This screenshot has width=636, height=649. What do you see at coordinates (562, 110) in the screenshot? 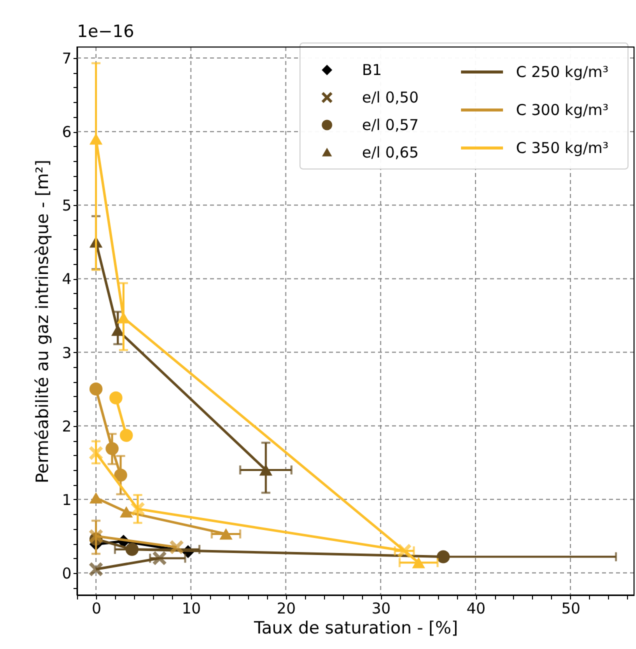
I see `legend-label: C 300 kg/m³` at bounding box center [562, 110].